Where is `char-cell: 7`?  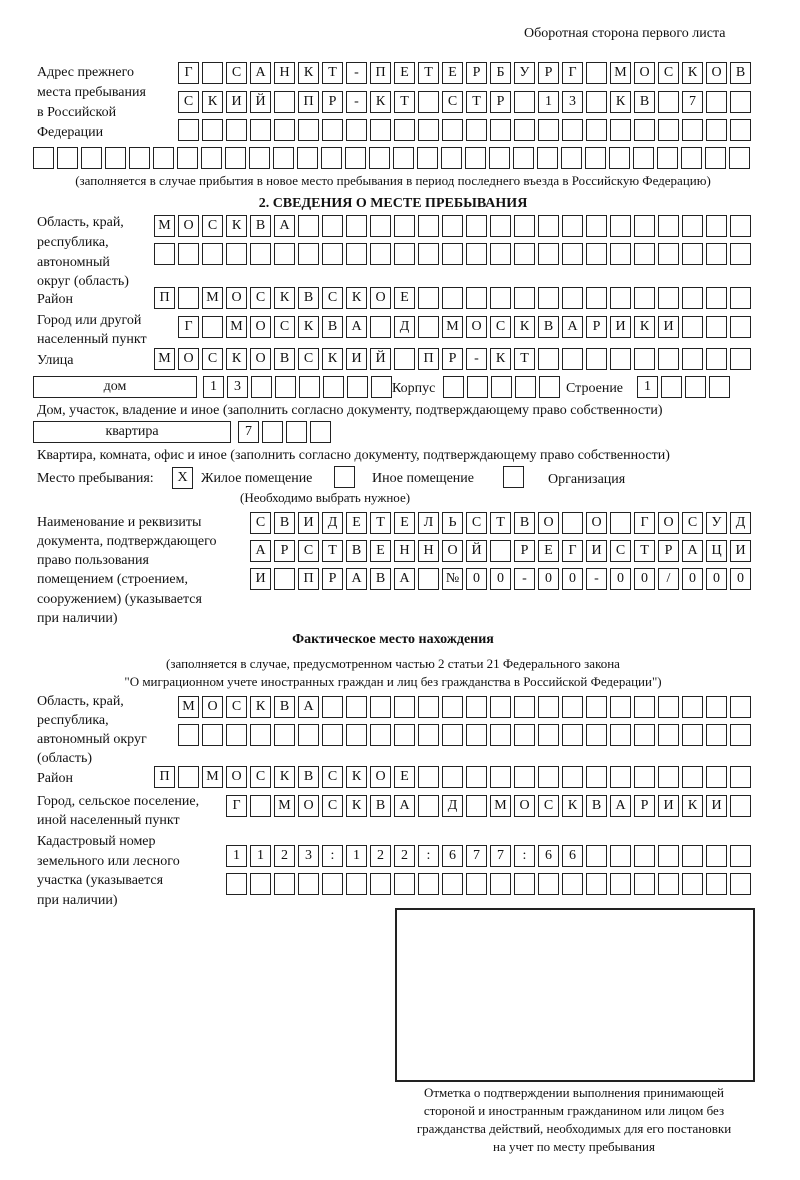
char-cell: 7 is located at coordinates (692, 102).